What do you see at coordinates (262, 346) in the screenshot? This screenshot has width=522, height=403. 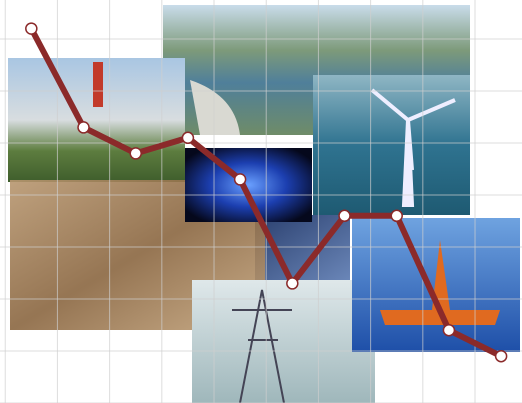 I see `pylon` at bounding box center [262, 346].